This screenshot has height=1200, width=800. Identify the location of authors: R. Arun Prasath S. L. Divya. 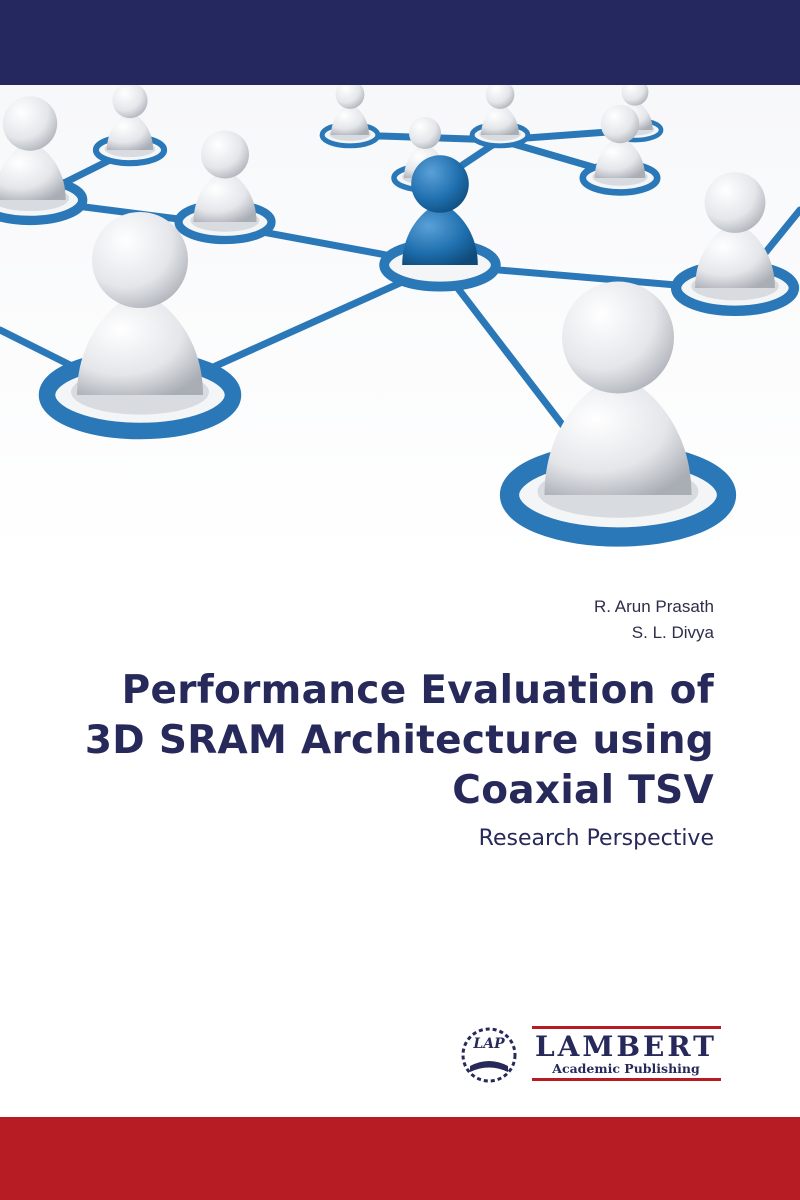
(654, 620).